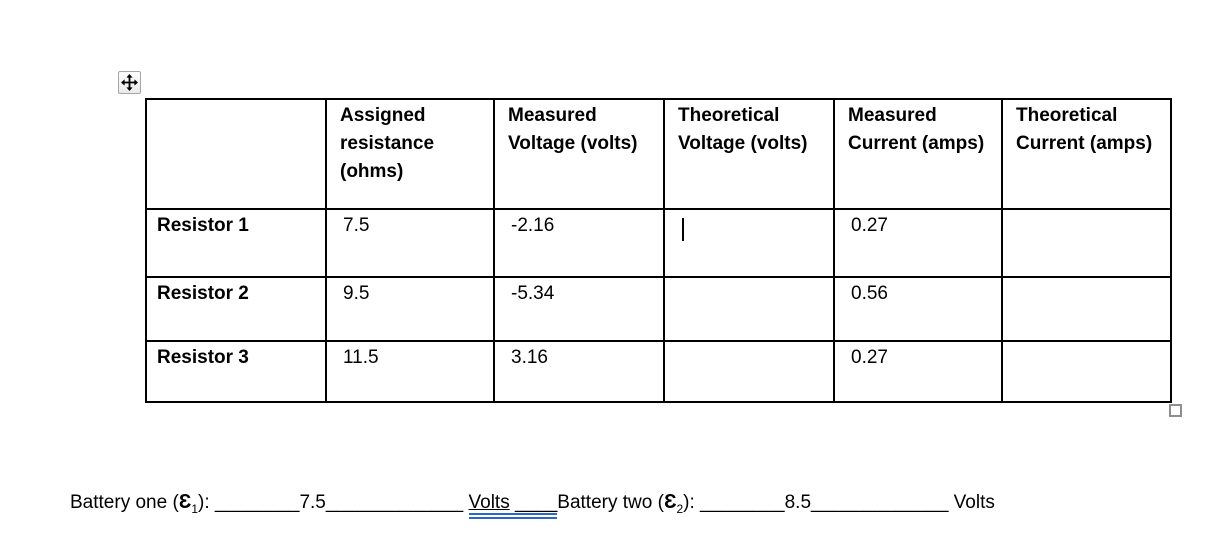 The width and height of the screenshot is (1232, 540). Describe the element at coordinates (974, 502) in the screenshot. I see `battery-two-unit: Volts` at that location.